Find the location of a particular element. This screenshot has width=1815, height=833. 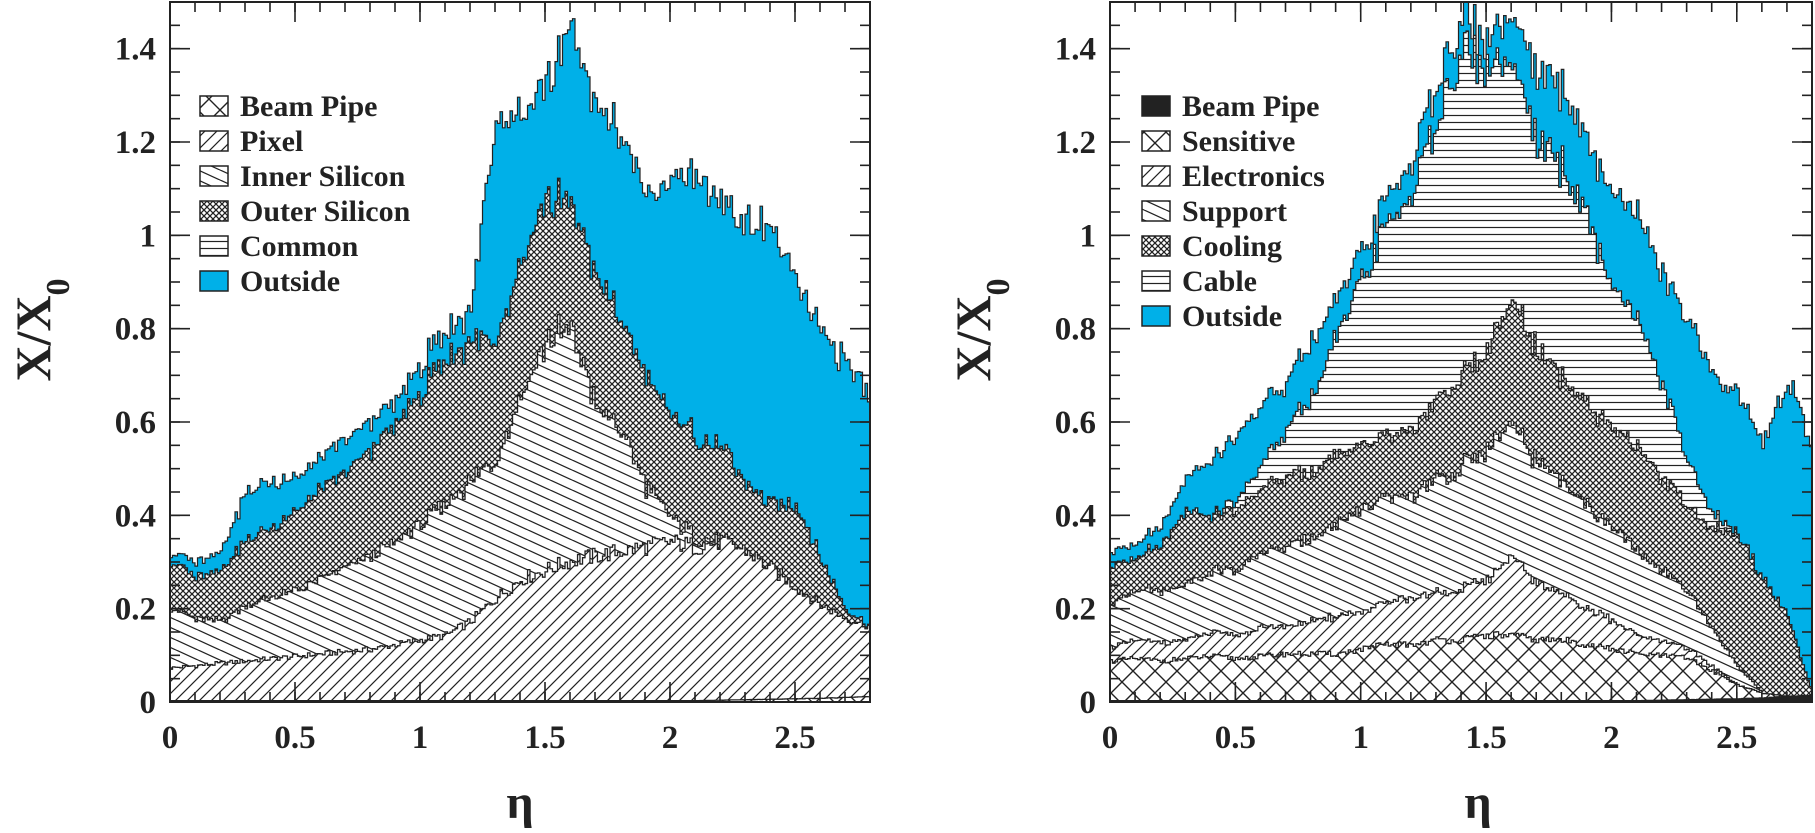

right-y-axis-title: X/X0 is located at coordinates (981, 329).